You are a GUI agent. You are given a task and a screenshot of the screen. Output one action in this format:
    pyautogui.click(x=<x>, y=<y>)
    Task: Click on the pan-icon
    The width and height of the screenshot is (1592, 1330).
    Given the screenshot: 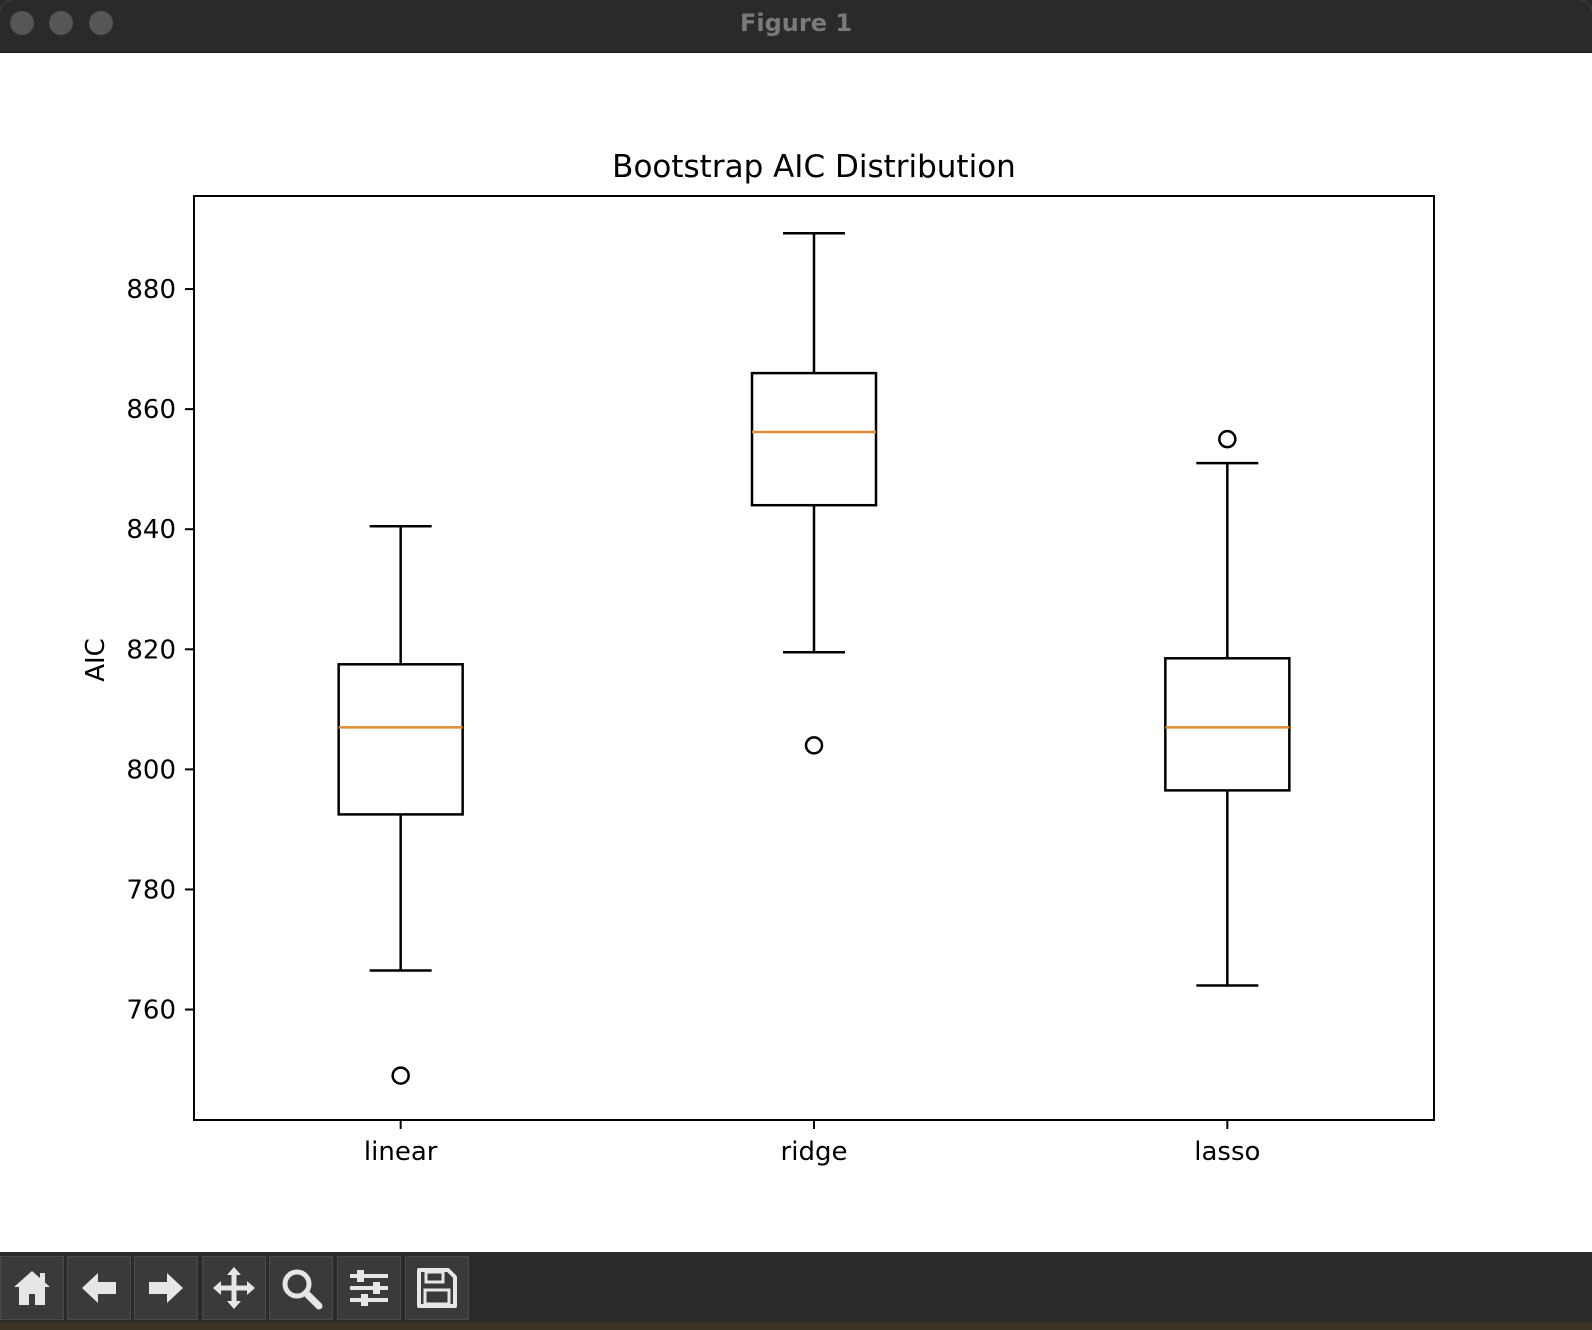 What is the action you would take?
    pyautogui.click(x=234, y=1288)
    